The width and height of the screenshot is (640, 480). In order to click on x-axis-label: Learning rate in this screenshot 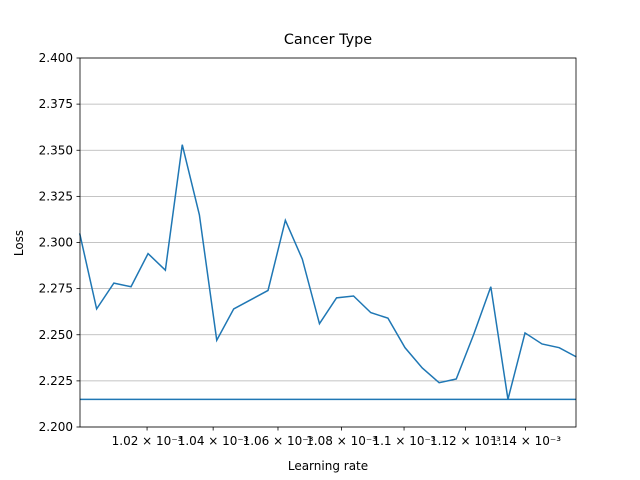, I will do `click(328, 466)`.